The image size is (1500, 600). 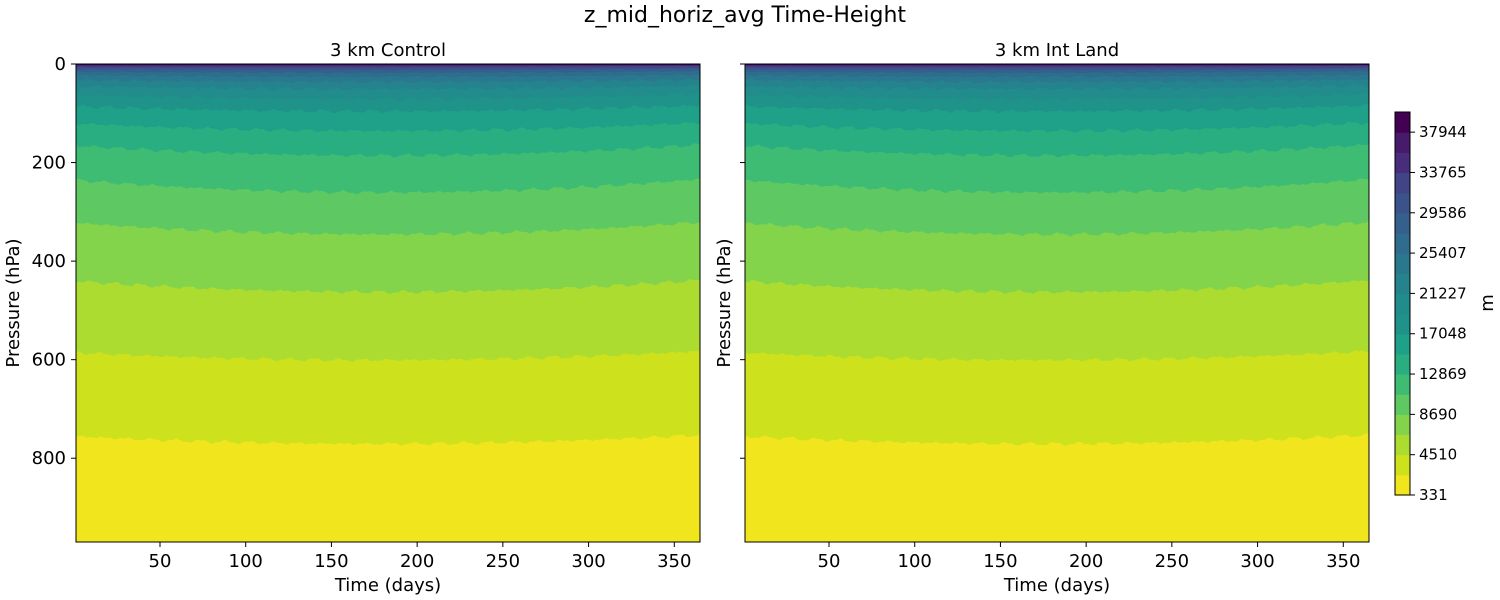 I want to click on y-axis-ticks: 0 200 400 600 800, so click(x=54, y=261).